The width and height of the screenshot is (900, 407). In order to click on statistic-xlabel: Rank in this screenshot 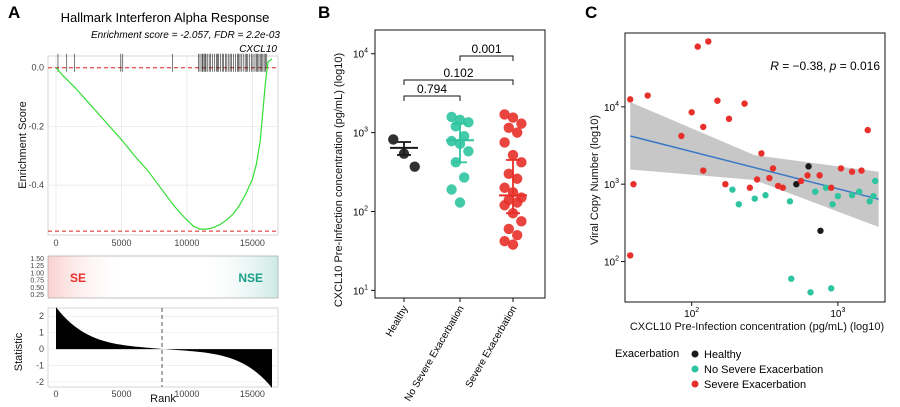, I will do `click(163, 399)`.